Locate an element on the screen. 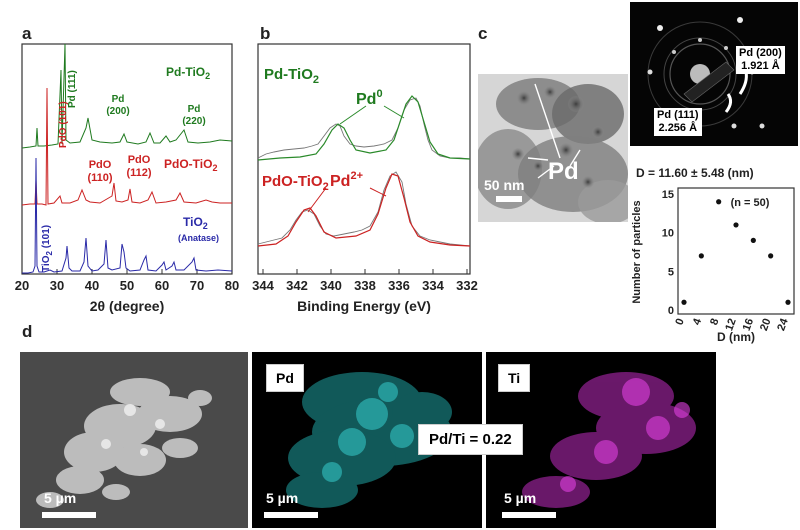 This screenshot has width=800, height=530. xrd-xtick: 30 is located at coordinates (57, 285).